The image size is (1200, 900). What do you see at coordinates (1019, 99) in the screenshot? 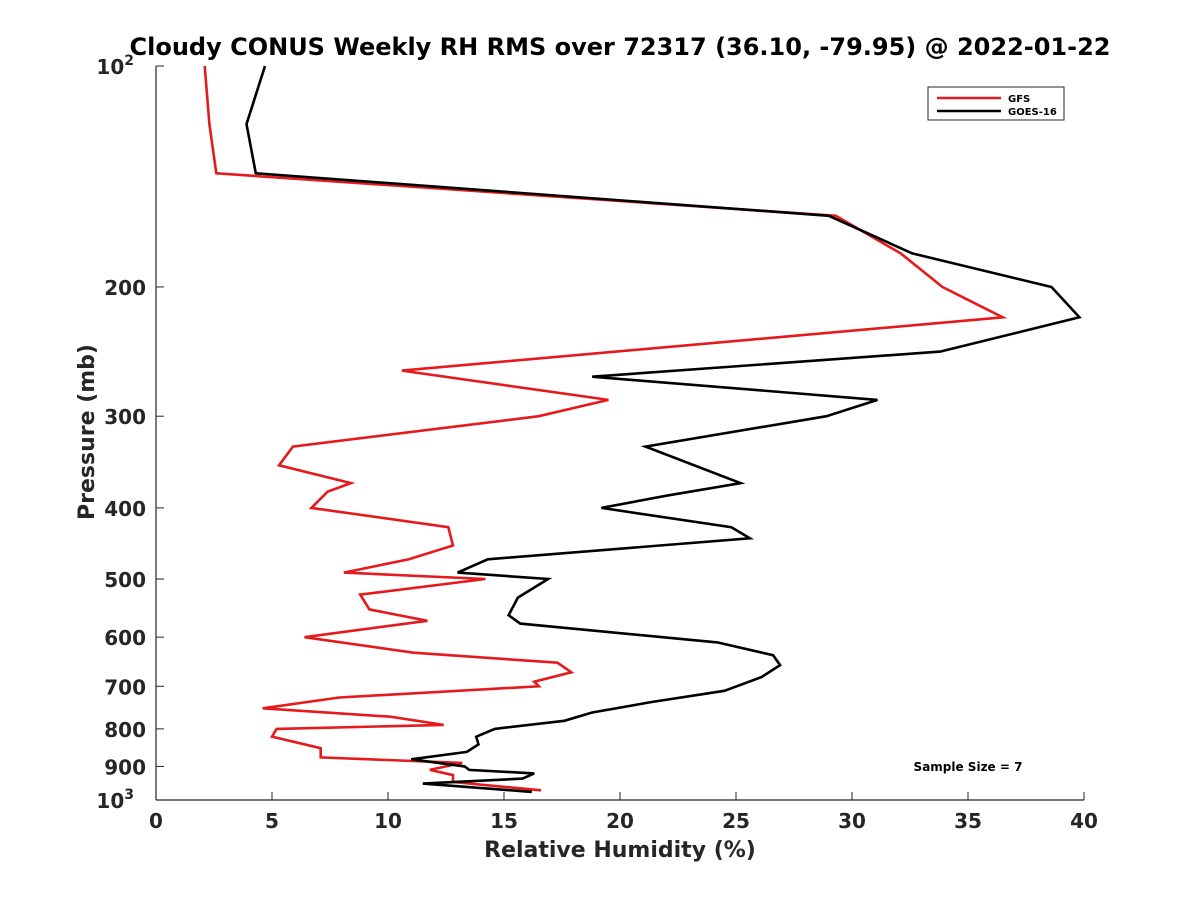
I see `legend-label-gfs: GFS` at bounding box center [1019, 99].